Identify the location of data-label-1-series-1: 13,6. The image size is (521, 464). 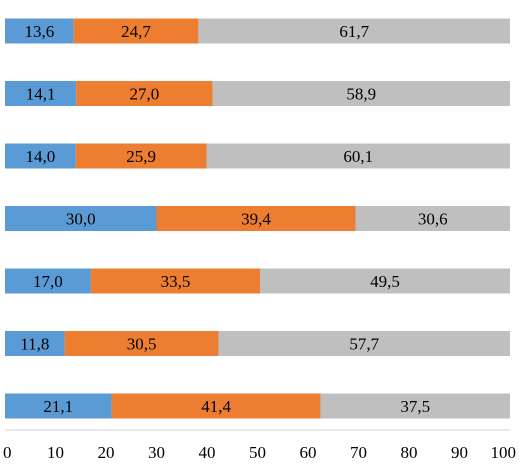
(39, 31).